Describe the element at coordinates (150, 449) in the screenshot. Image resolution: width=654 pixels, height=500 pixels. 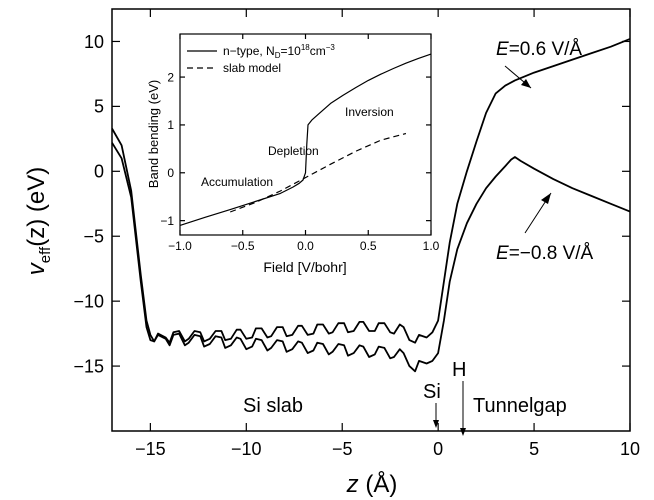
I see `main-x-tick-label: −15` at that location.